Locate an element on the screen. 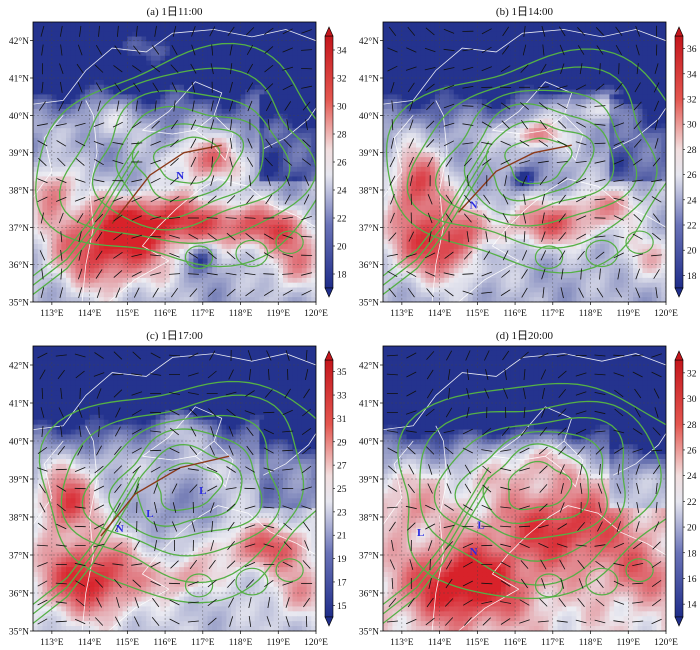 The width and height of the screenshot is (700, 650). lon-tick-label-a: 120°E is located at coordinates (316, 313).